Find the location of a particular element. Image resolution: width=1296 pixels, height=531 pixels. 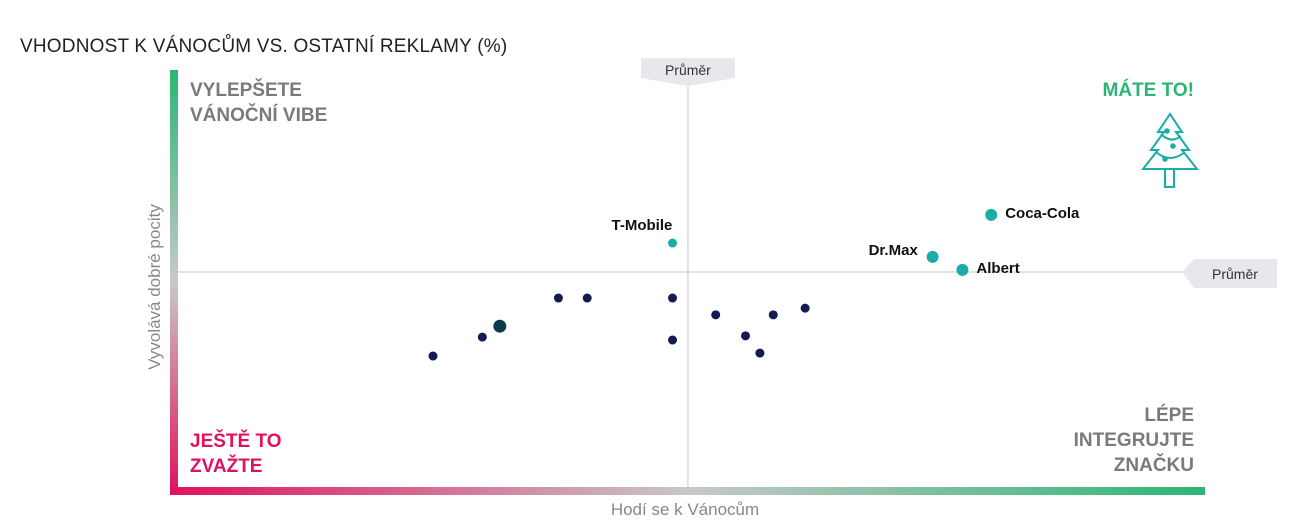

x-axis-label: Hodí se k Vánocům is located at coordinates (685, 509).